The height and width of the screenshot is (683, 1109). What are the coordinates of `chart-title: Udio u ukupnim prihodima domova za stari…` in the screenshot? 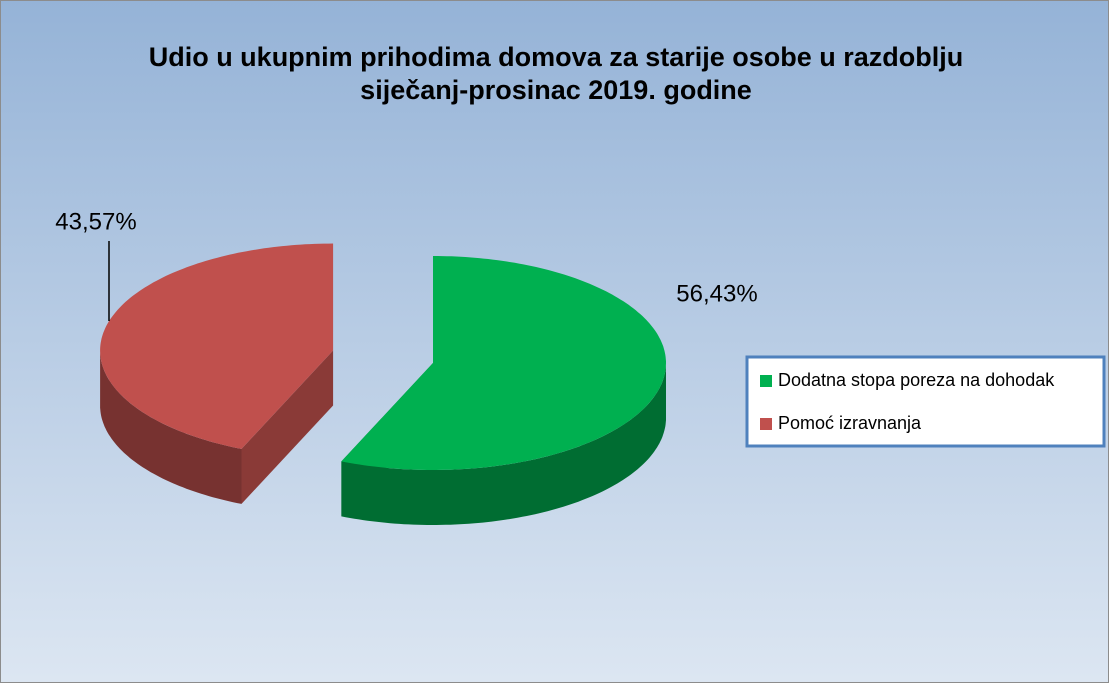 It's located at (556, 73).